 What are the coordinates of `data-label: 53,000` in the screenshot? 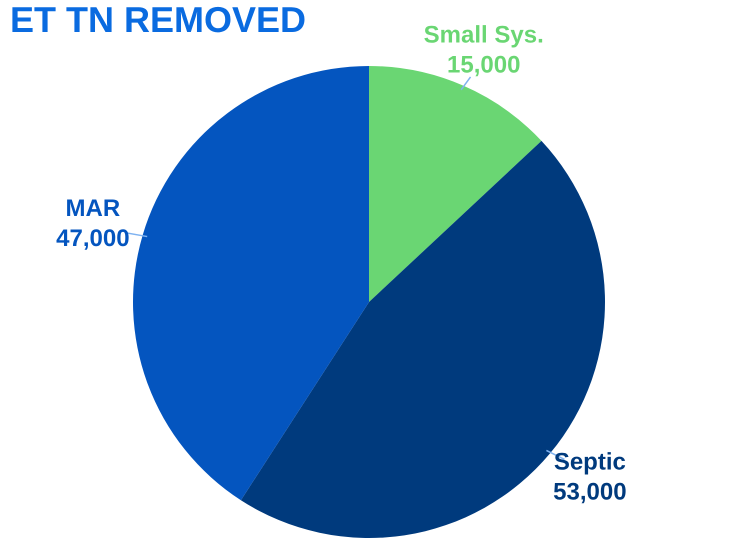 It's located at (590, 492).